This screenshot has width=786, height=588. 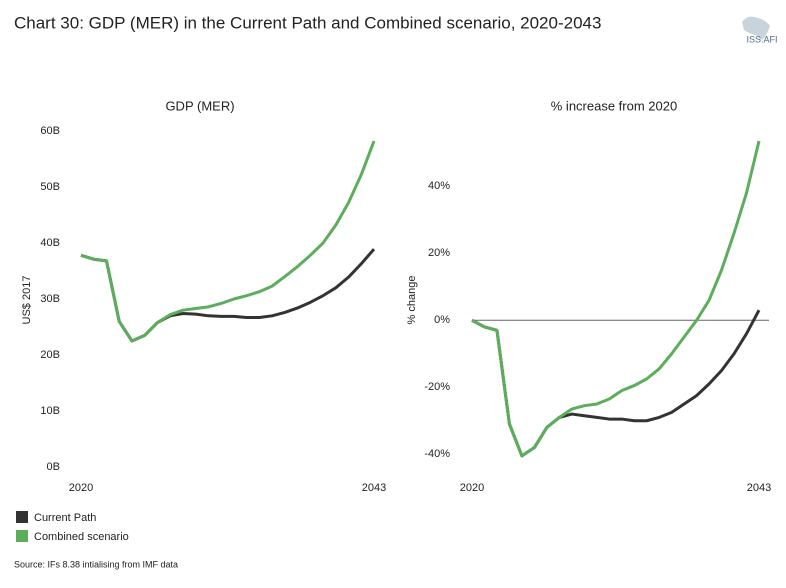 What do you see at coordinates (199, 105) in the screenshot?
I see `panel-title: GDP (MER)` at bounding box center [199, 105].